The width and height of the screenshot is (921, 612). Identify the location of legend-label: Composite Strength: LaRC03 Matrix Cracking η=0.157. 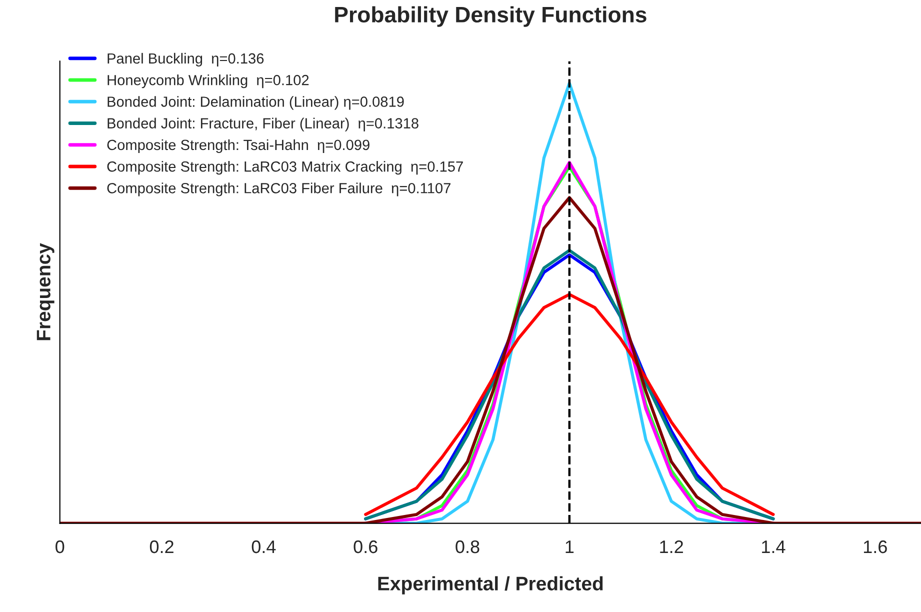
(285, 168).